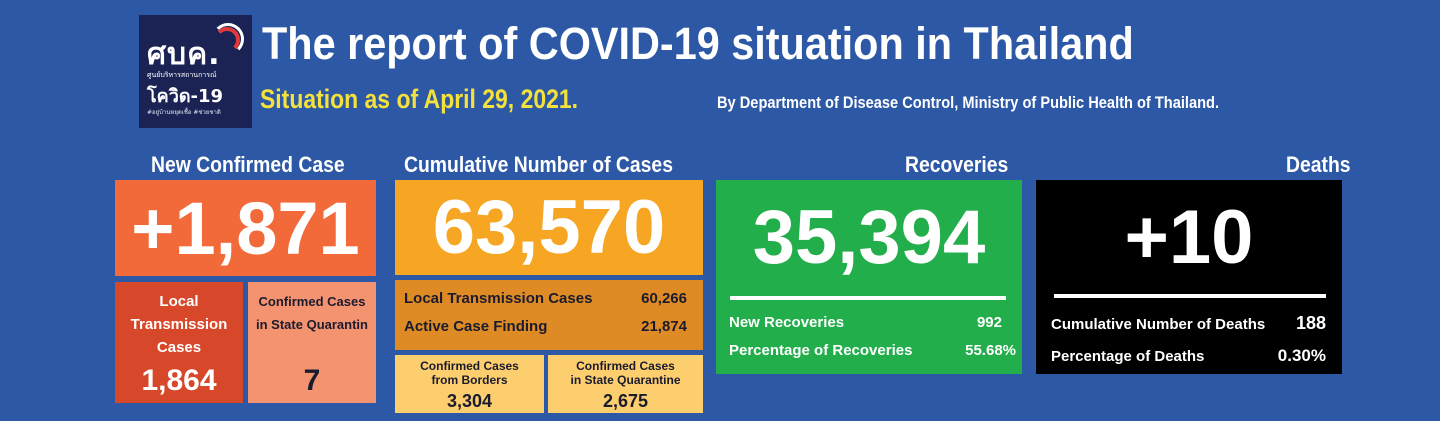 The height and width of the screenshot is (421, 1440). Describe the element at coordinates (419, 99) in the screenshot. I see `situation-date: Situation as of April 29, 2021.` at that location.